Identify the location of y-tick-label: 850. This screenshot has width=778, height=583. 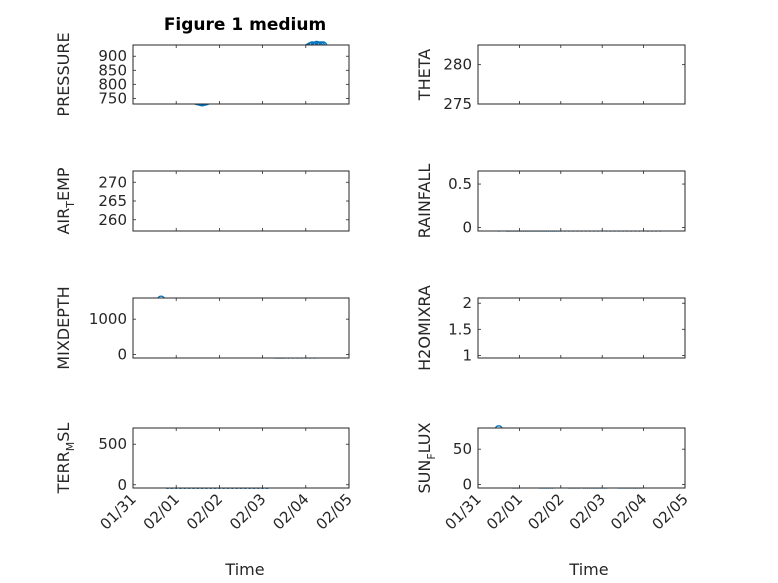
(112, 70).